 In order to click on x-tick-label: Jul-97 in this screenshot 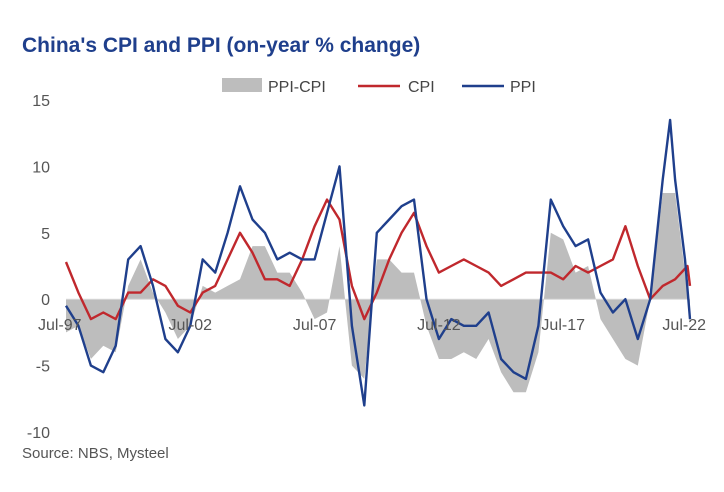, I will do `click(60, 325)`.